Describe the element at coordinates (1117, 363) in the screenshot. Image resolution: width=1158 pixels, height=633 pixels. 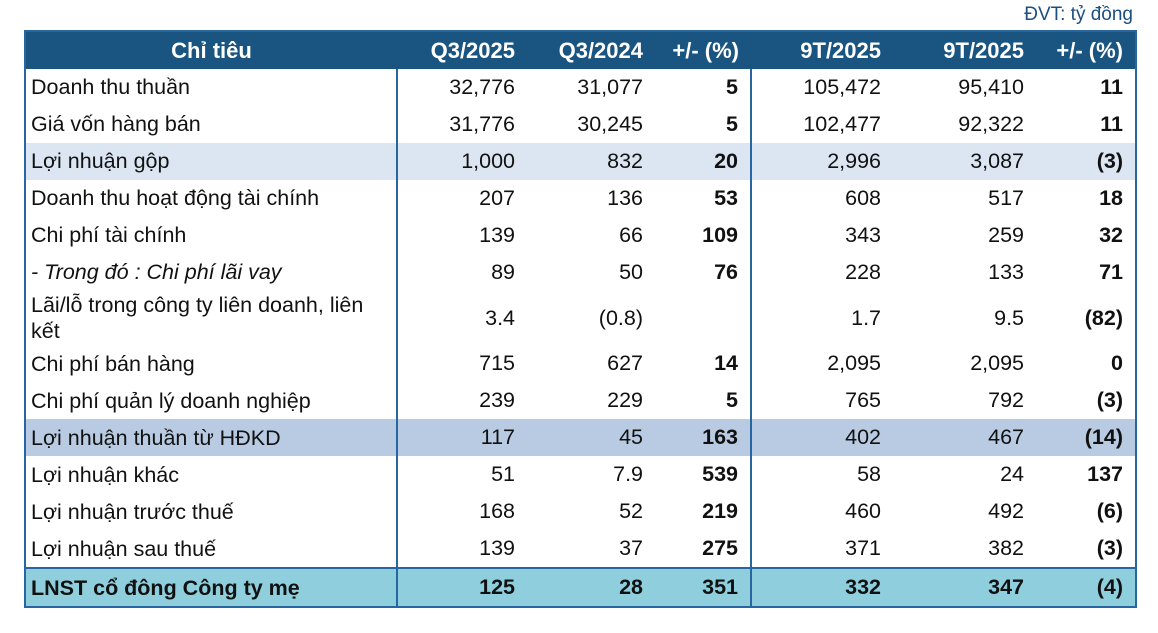
I see `cell-value: 0` at that location.